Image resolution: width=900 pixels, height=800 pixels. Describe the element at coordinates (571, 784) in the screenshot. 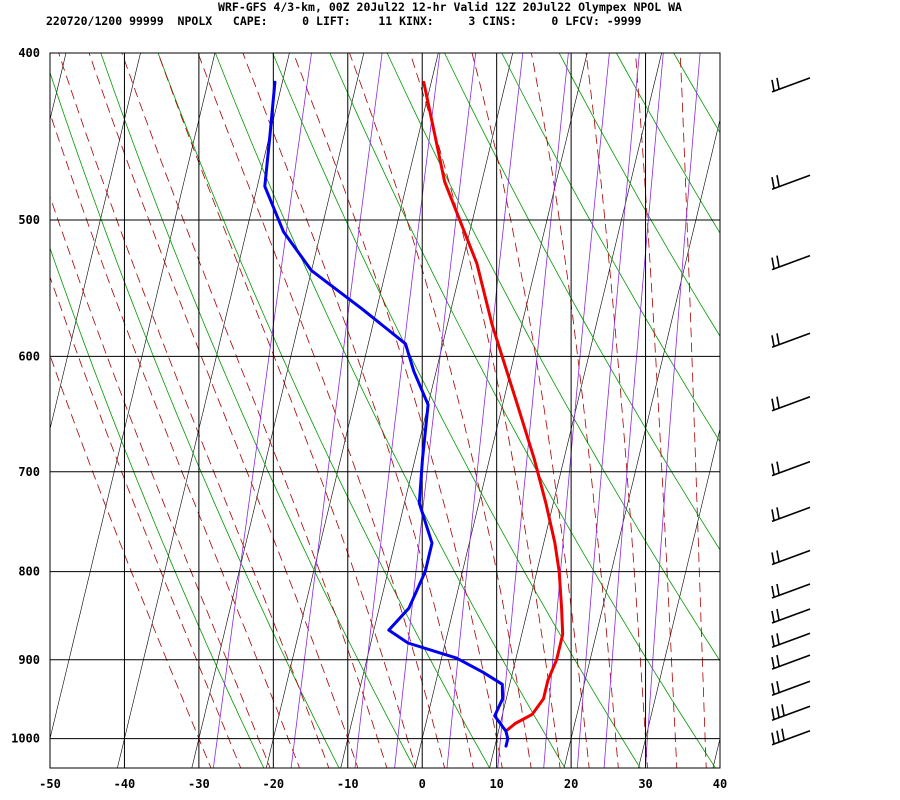

I see `temperature-tick-label: 20` at that location.